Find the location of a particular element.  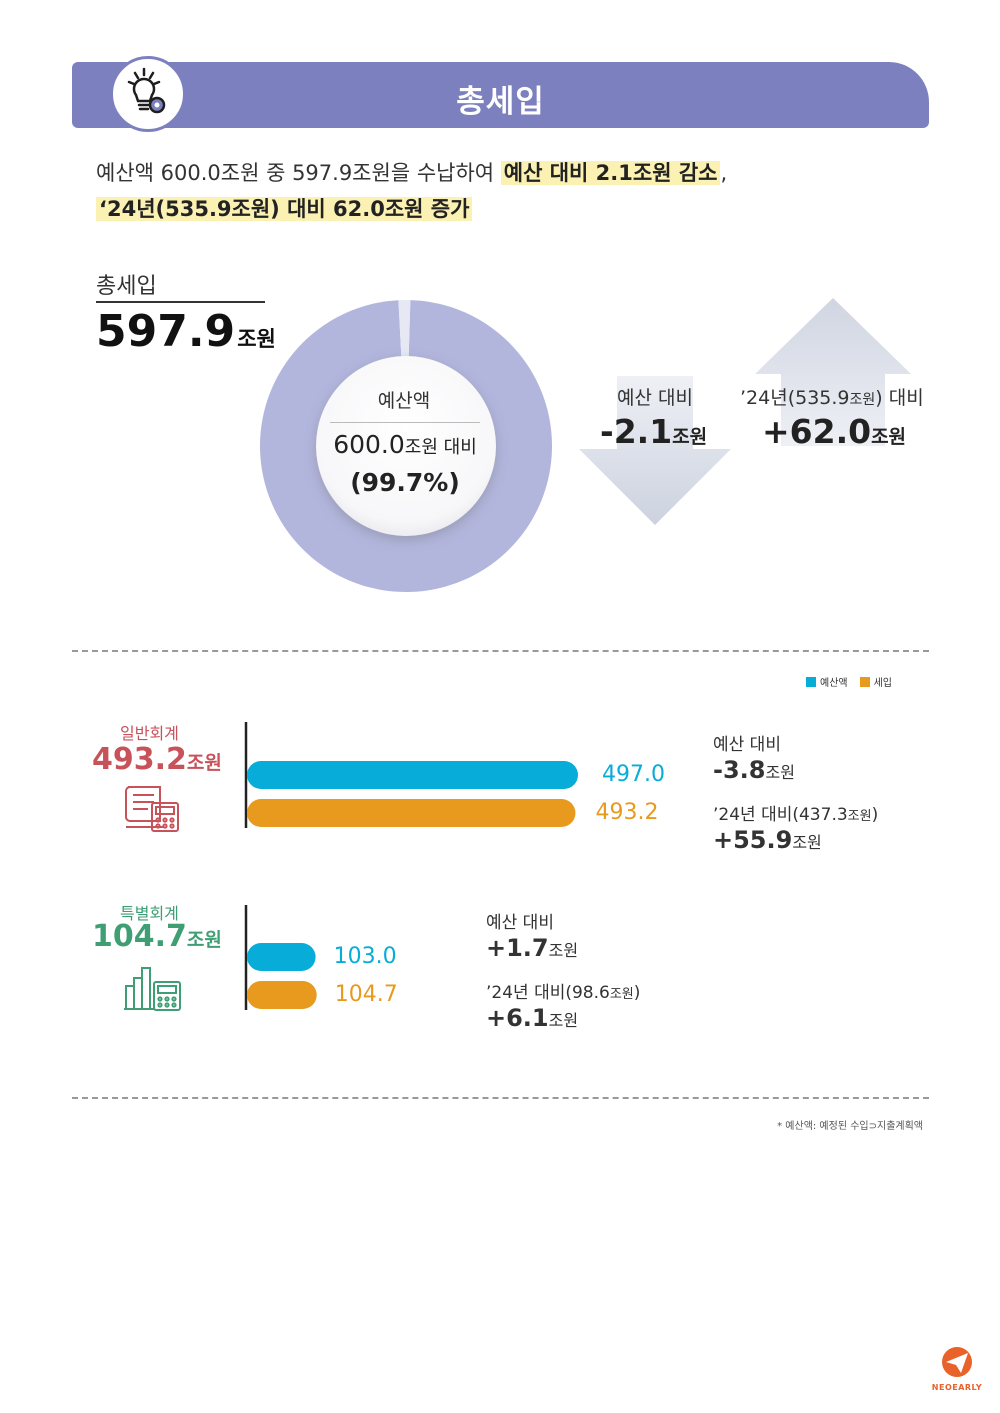

special-note2-post: ) is located at coordinates (637, 993).